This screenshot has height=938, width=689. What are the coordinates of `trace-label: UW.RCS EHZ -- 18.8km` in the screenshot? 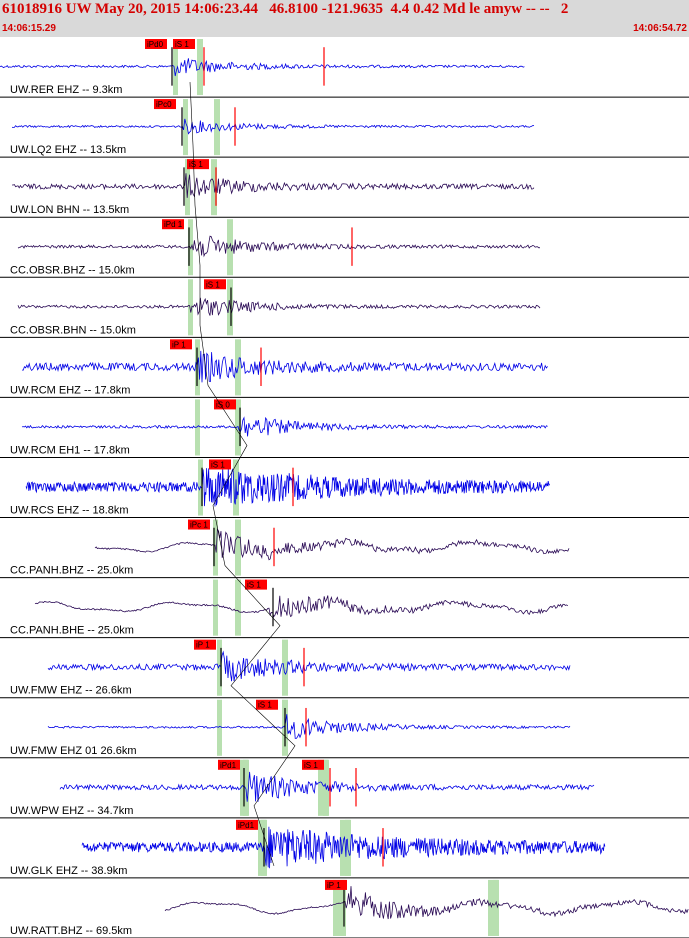 It's located at (69, 511).